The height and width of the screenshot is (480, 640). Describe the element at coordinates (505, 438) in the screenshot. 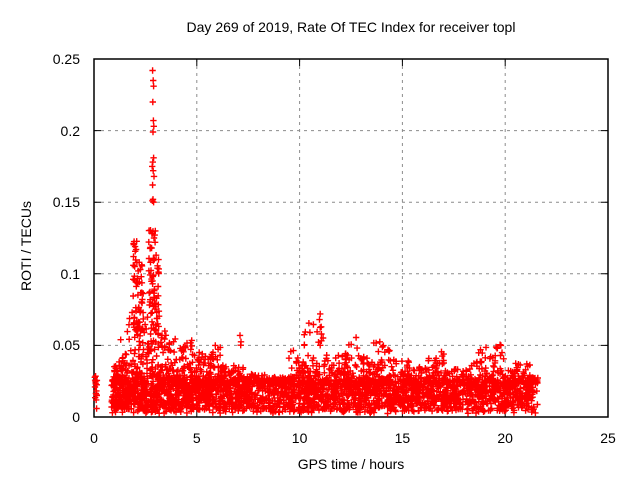

I see `x-tick-label: 20` at that location.